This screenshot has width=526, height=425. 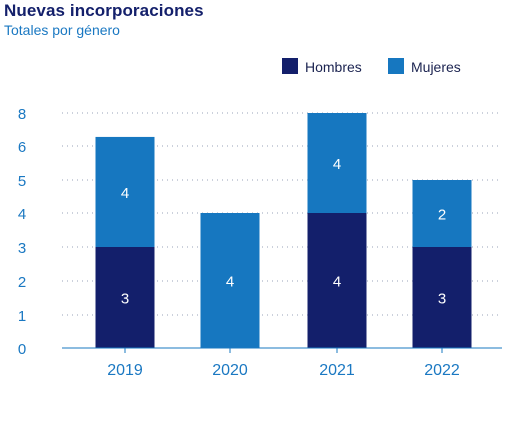 What do you see at coordinates (442, 370) in the screenshot?
I see `x-tick-label-2022: 2022` at bounding box center [442, 370].